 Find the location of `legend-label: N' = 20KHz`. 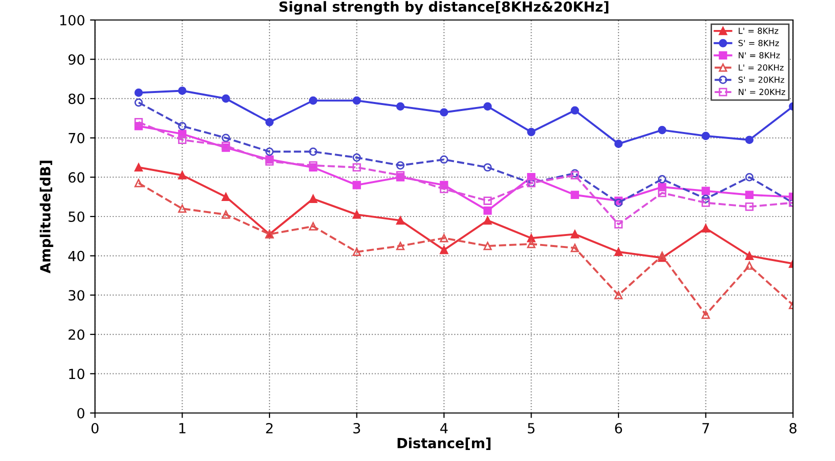

legend-label: N' = 20KHz is located at coordinates (762, 92).